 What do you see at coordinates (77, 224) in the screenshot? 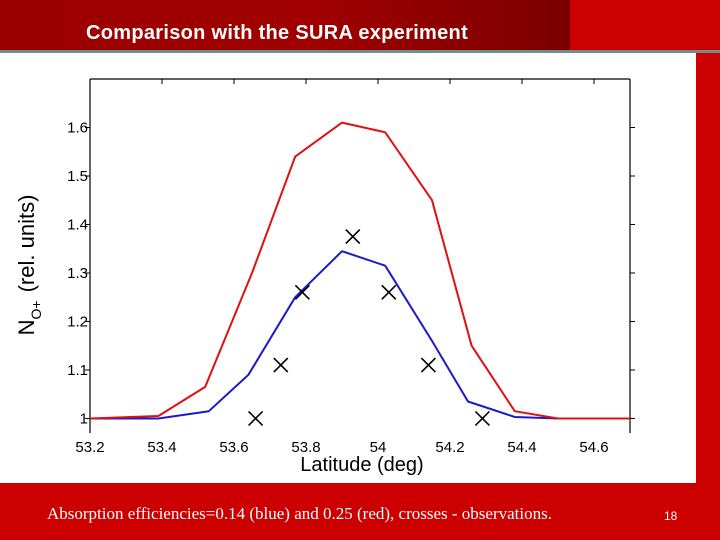
I see `y-tick-label: 1.4` at bounding box center [77, 224].